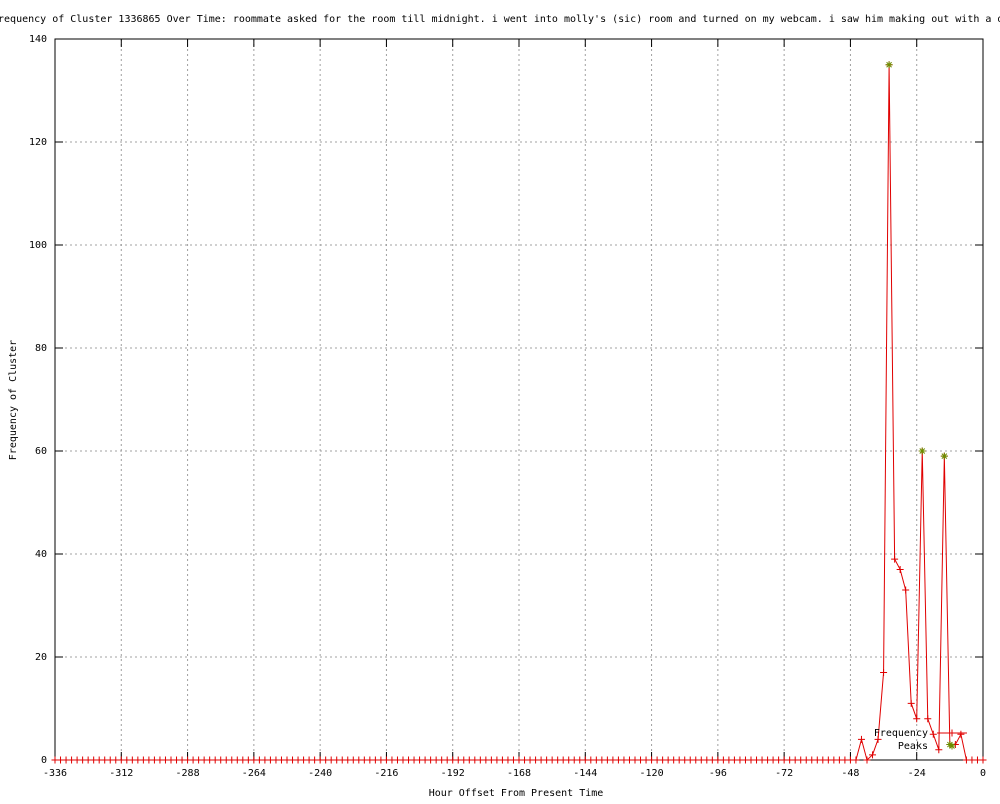  I want to click on x-tick-label: -288, so click(188, 773).